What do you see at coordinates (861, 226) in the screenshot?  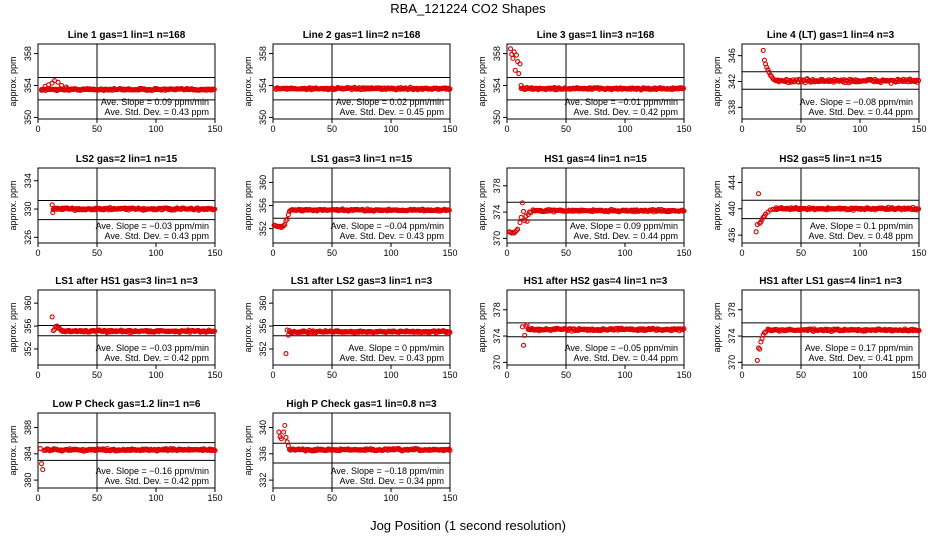 I see `slope-annotation: Ave. Slope = 0.1 ppm/min` at bounding box center [861, 226].